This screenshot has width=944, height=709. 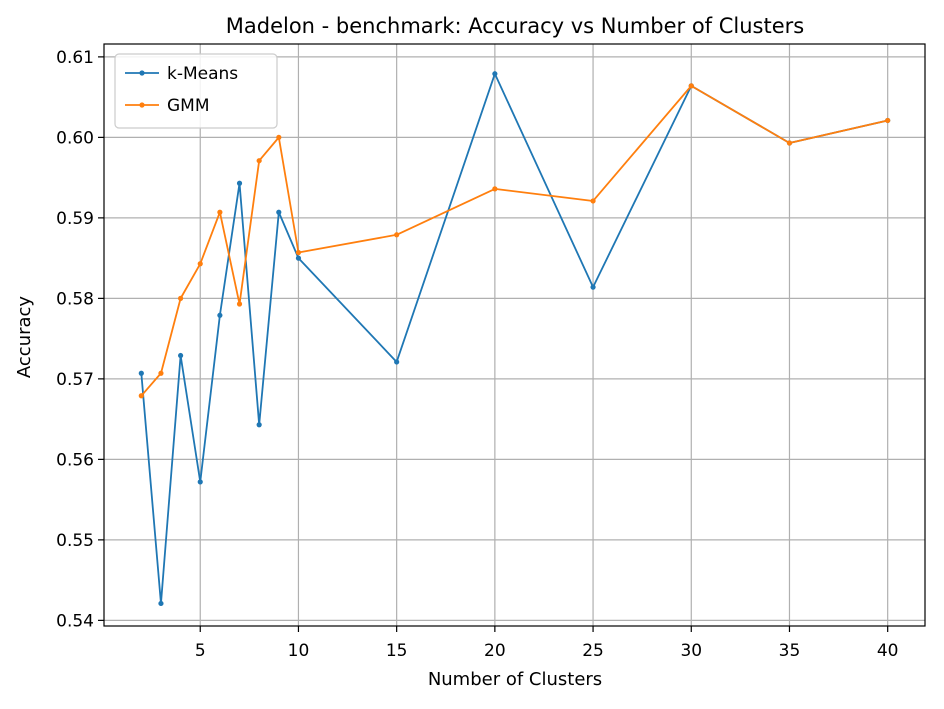 I want to click on x-tick-label: 15, so click(x=397, y=651).